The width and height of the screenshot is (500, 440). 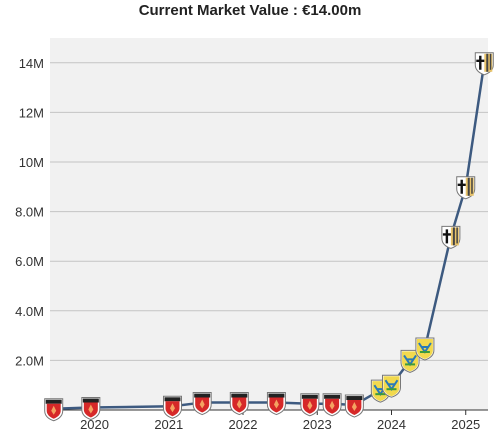 I want to click on y-tick-label: 12M, so click(x=31, y=112).